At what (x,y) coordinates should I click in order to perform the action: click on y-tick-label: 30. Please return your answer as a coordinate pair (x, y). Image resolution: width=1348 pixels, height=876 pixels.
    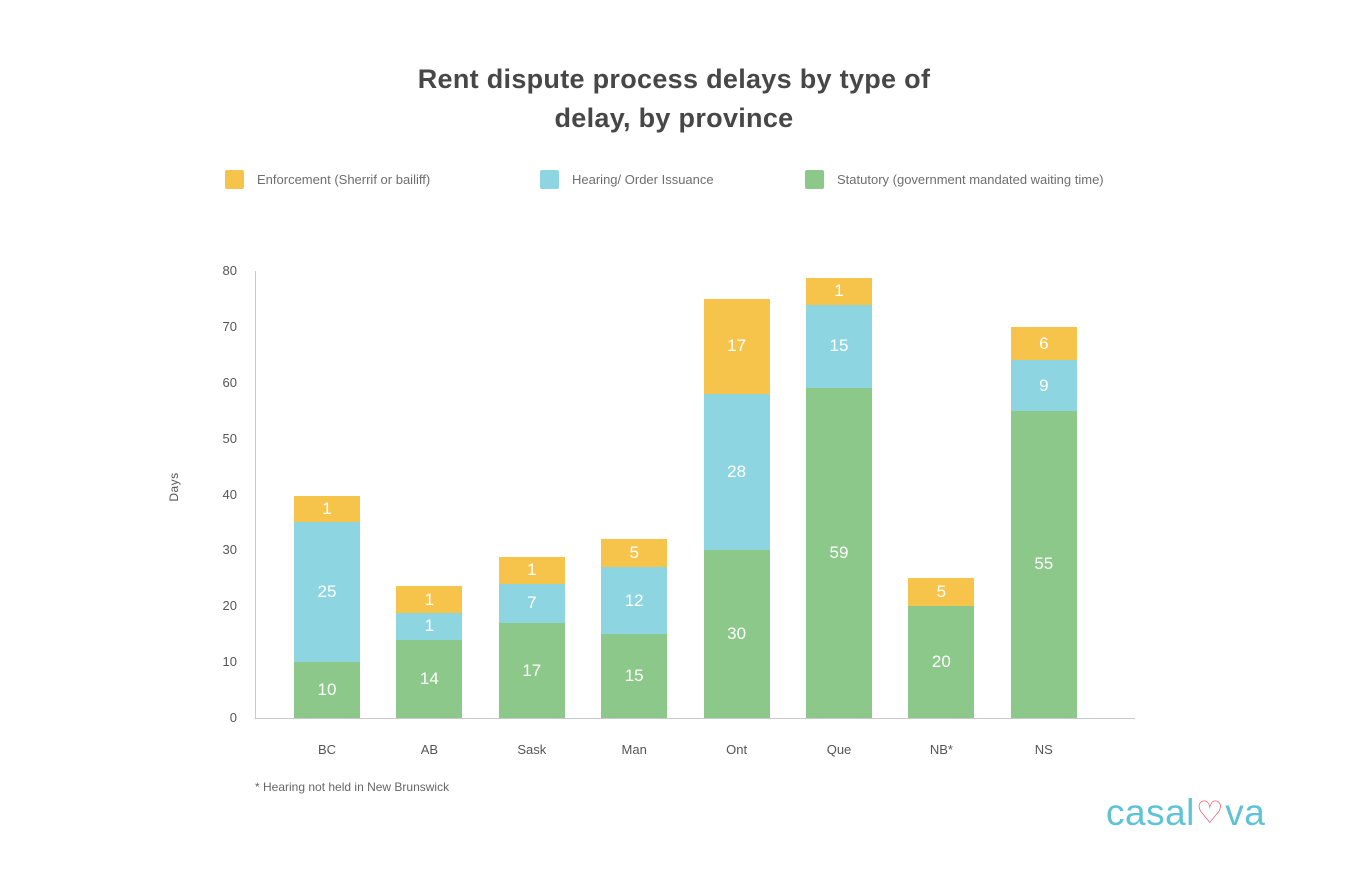
    Looking at the image, I should click on (229, 550).